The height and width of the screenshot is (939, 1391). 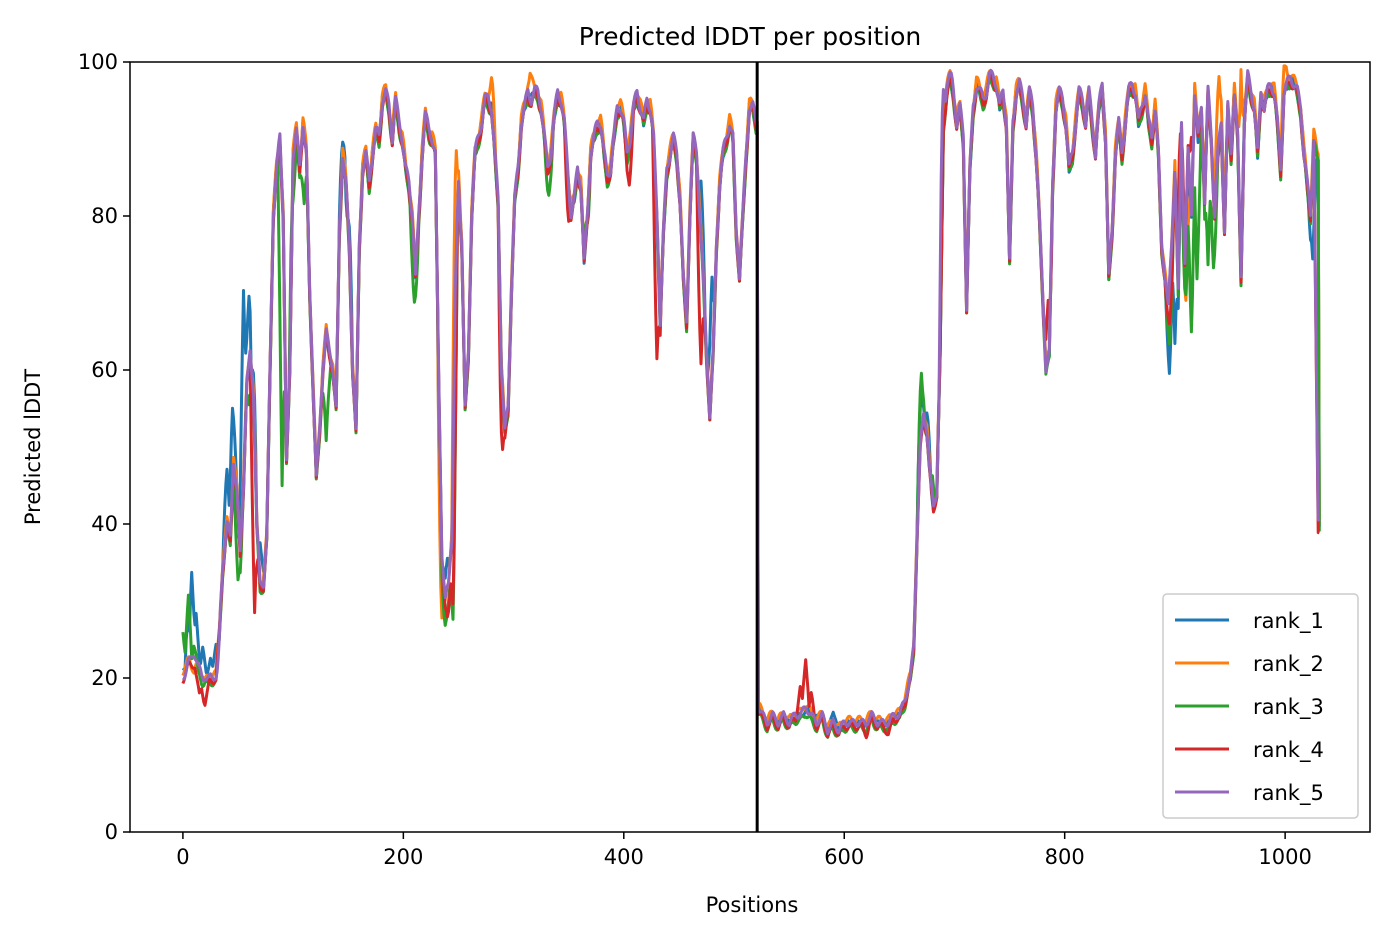 I want to click on x-tick-label: 600, so click(x=844, y=857).